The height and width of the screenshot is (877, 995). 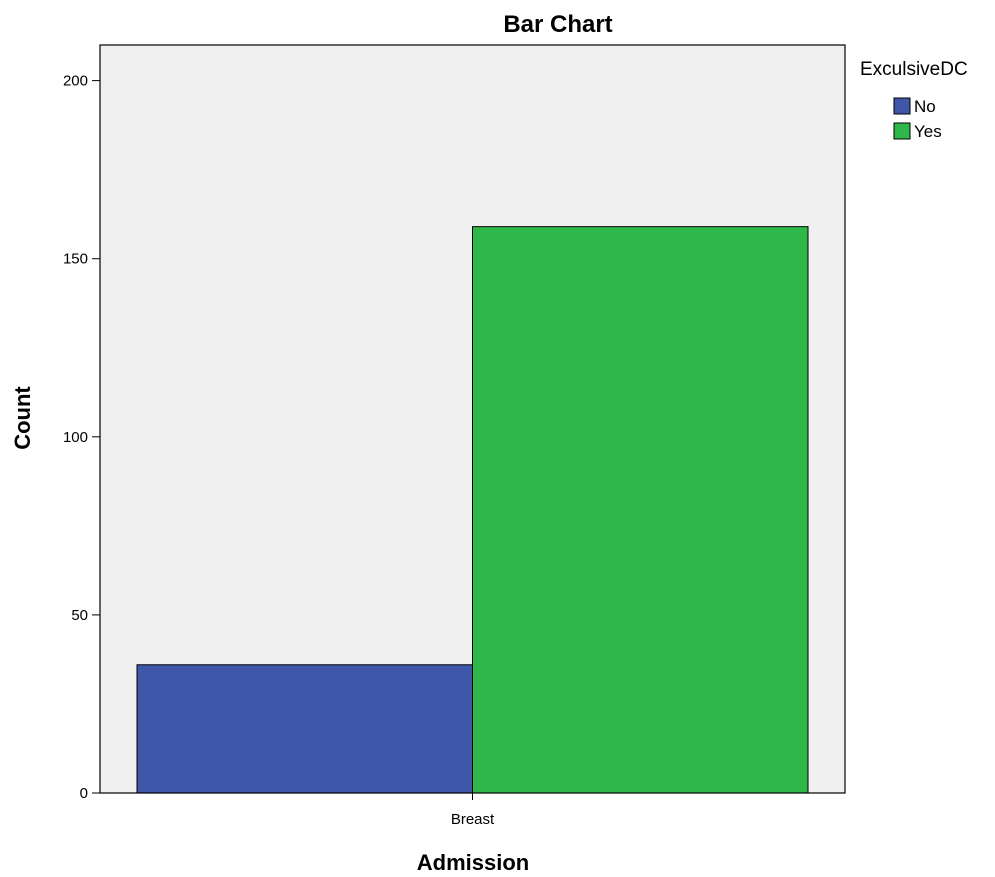 What do you see at coordinates (304, 729) in the screenshot?
I see `bar-no` at bounding box center [304, 729].